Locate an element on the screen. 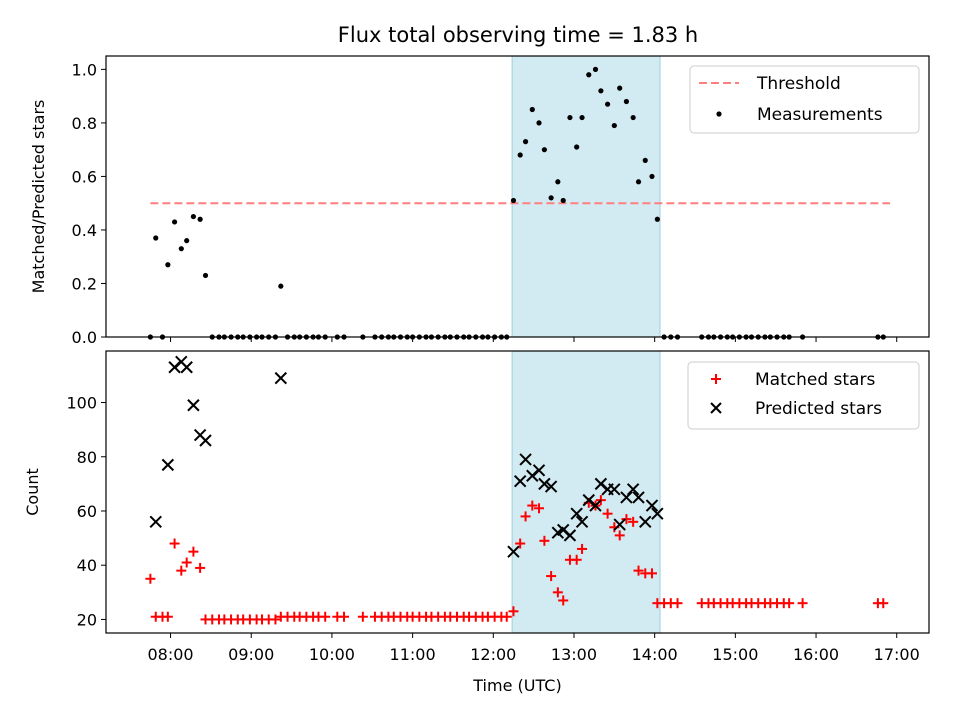 This screenshot has height=720, width=960. legend-threshold-label: Threshold is located at coordinates (798, 84).